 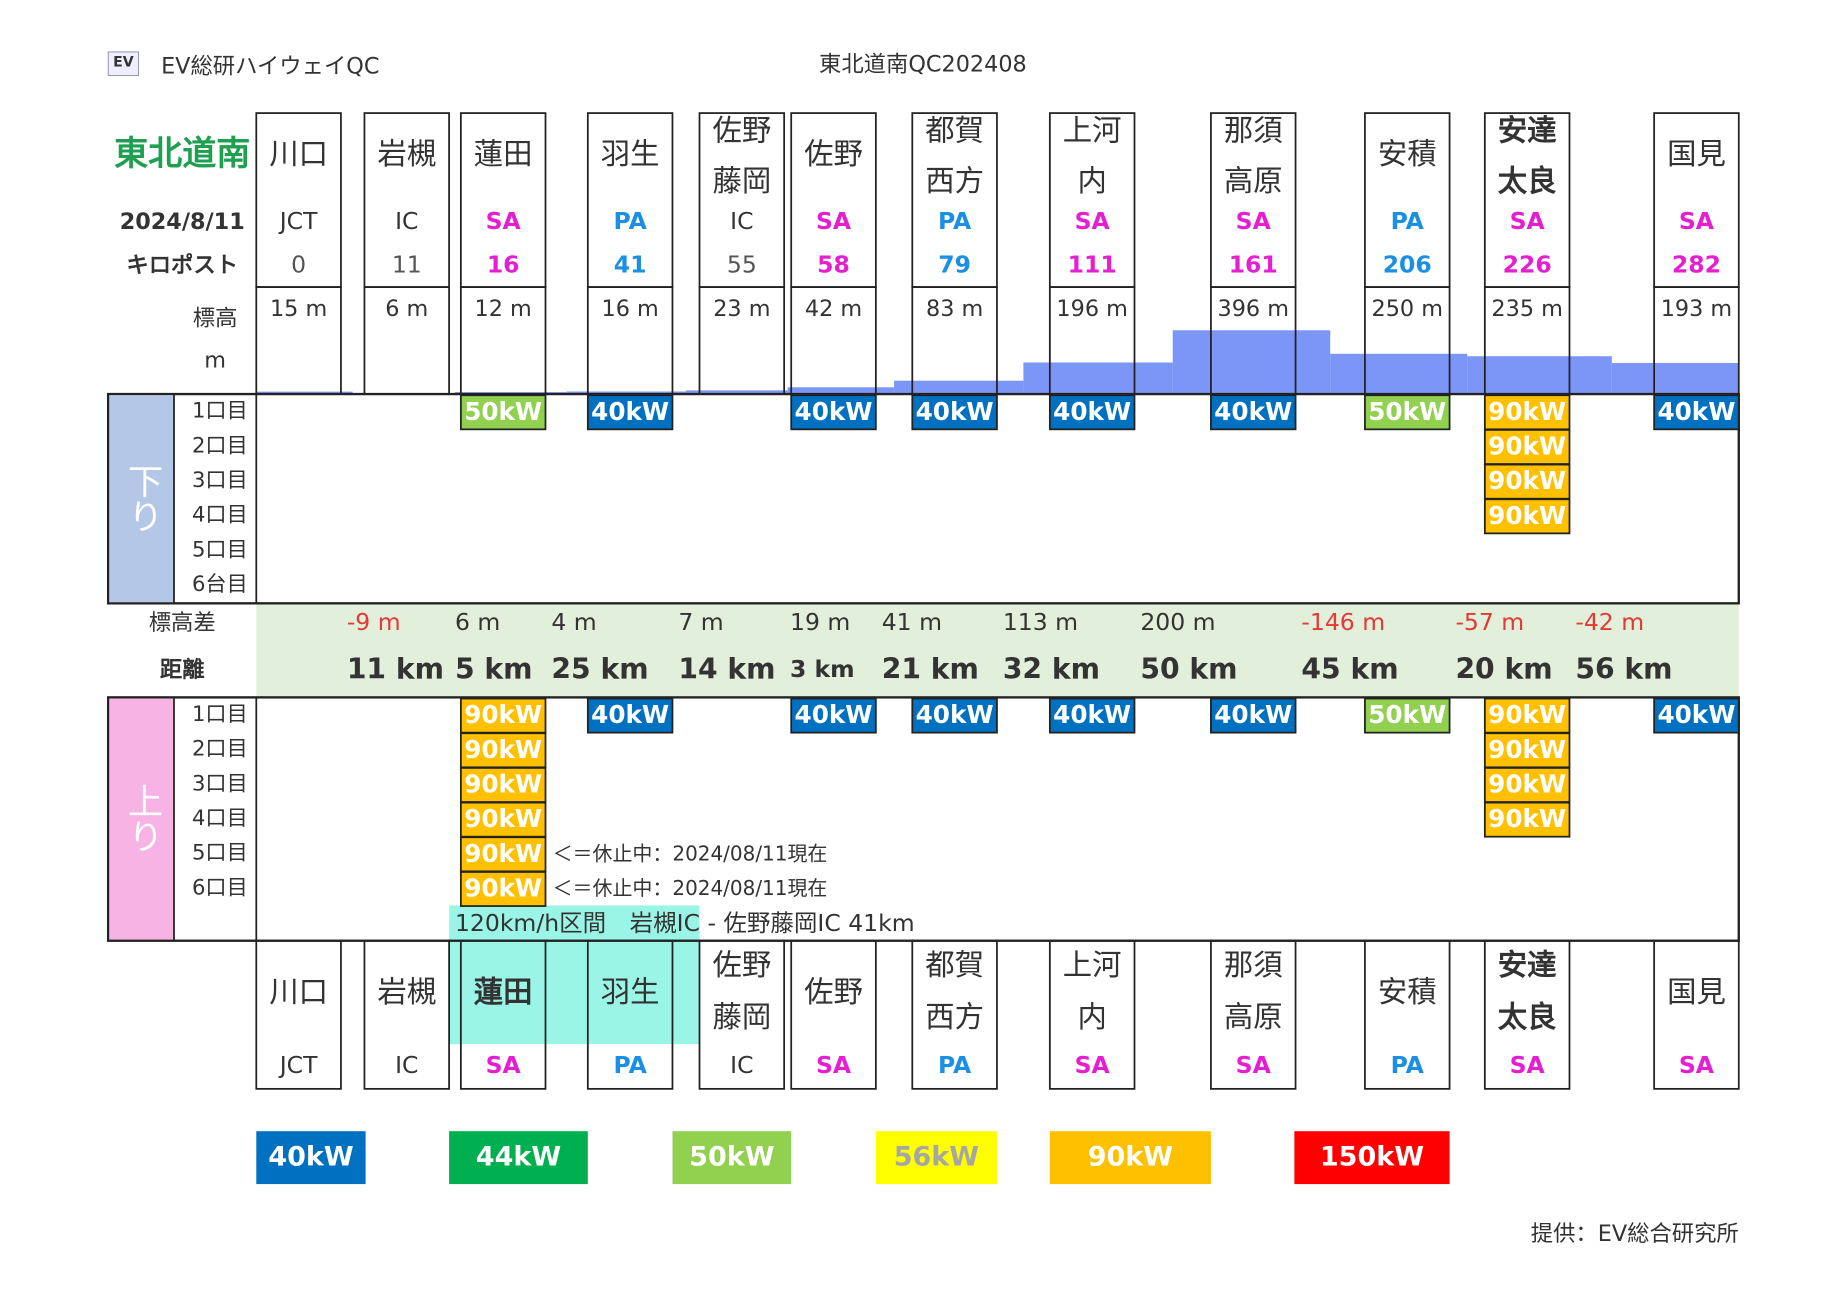 I want to click on row-label: 1口目, so click(x=220, y=410).